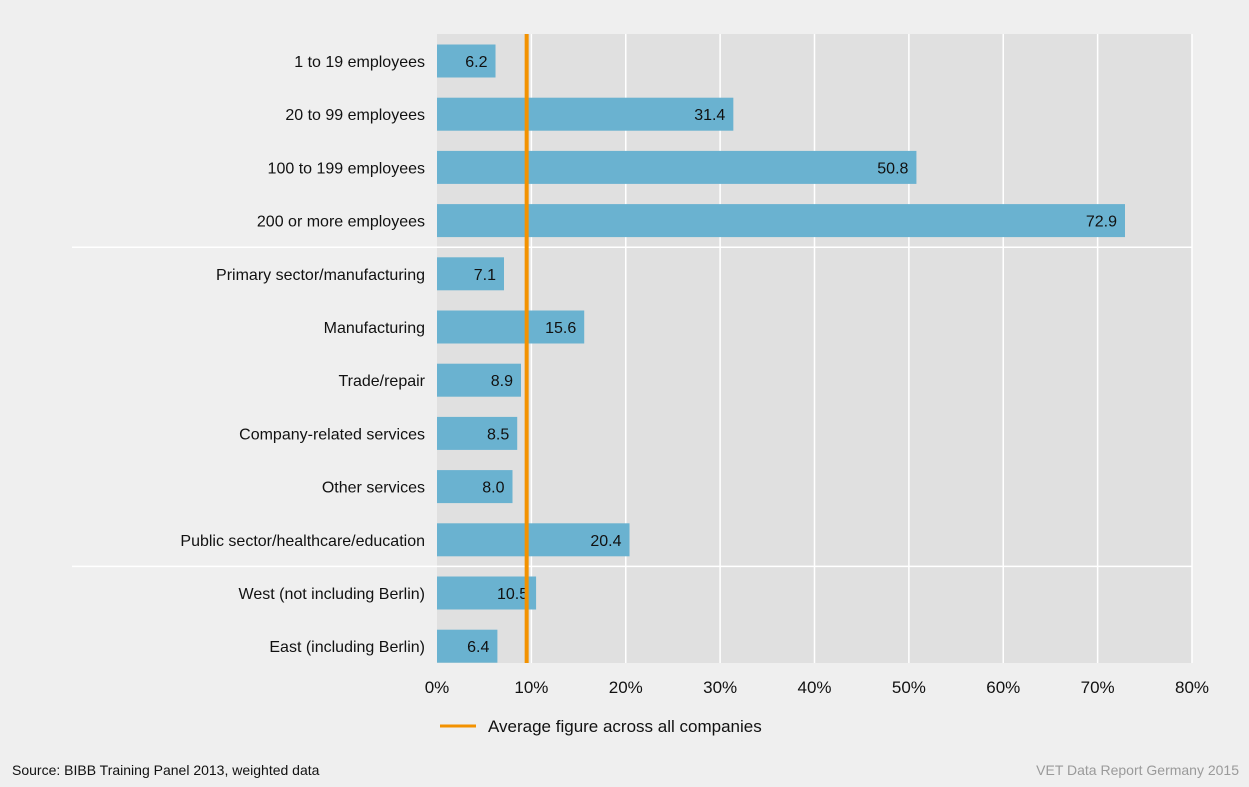  What do you see at coordinates (476, 62) in the screenshot?
I see `bar-value-label: 6.2` at bounding box center [476, 62].